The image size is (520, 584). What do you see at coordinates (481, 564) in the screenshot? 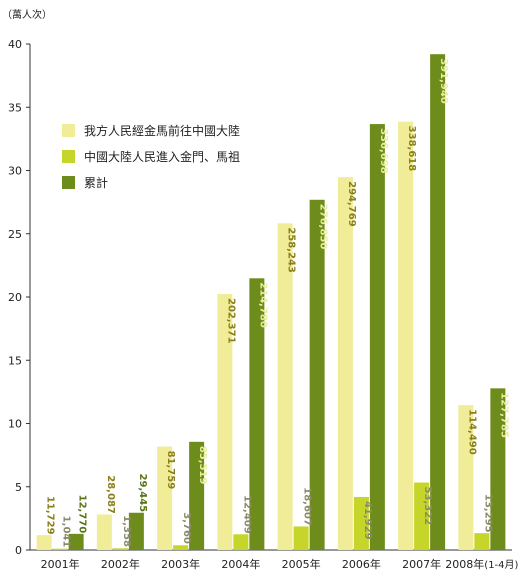
I see `x-tick-label: 2008年(1-4月)` at bounding box center [481, 564].